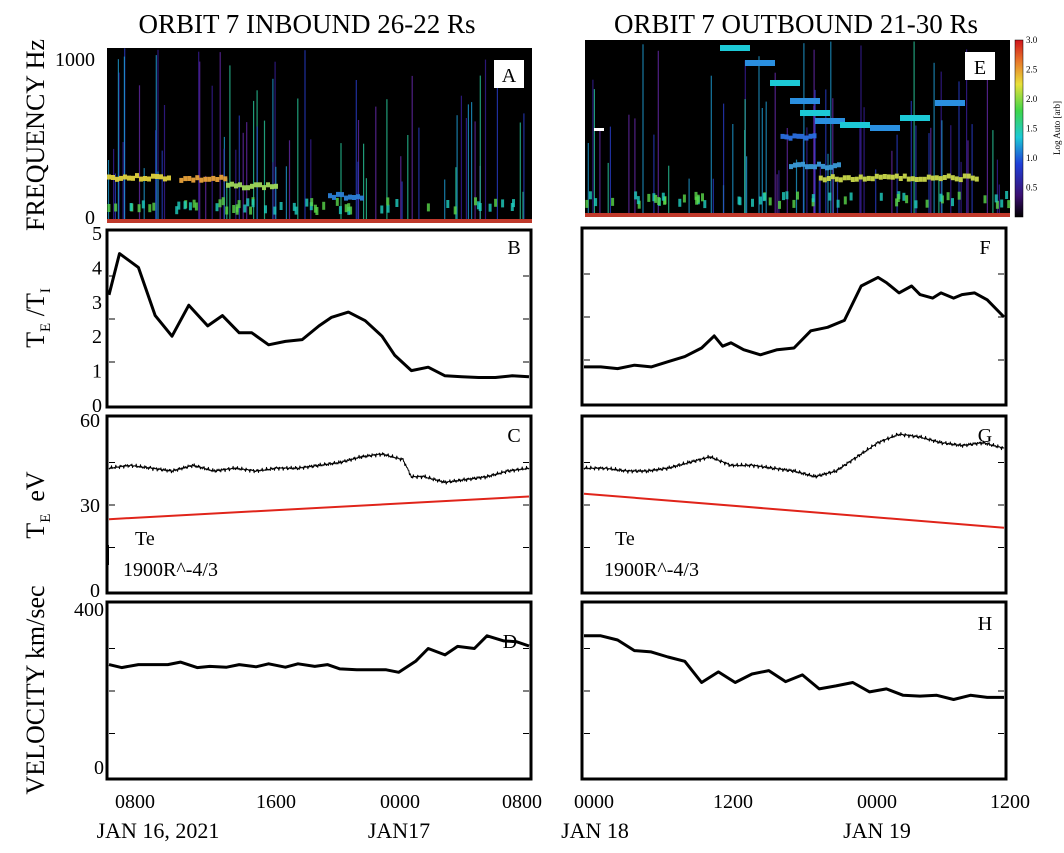 The width and height of the screenshot is (1064, 853). I want to click on te-ti-line-b, so click(318, 315).